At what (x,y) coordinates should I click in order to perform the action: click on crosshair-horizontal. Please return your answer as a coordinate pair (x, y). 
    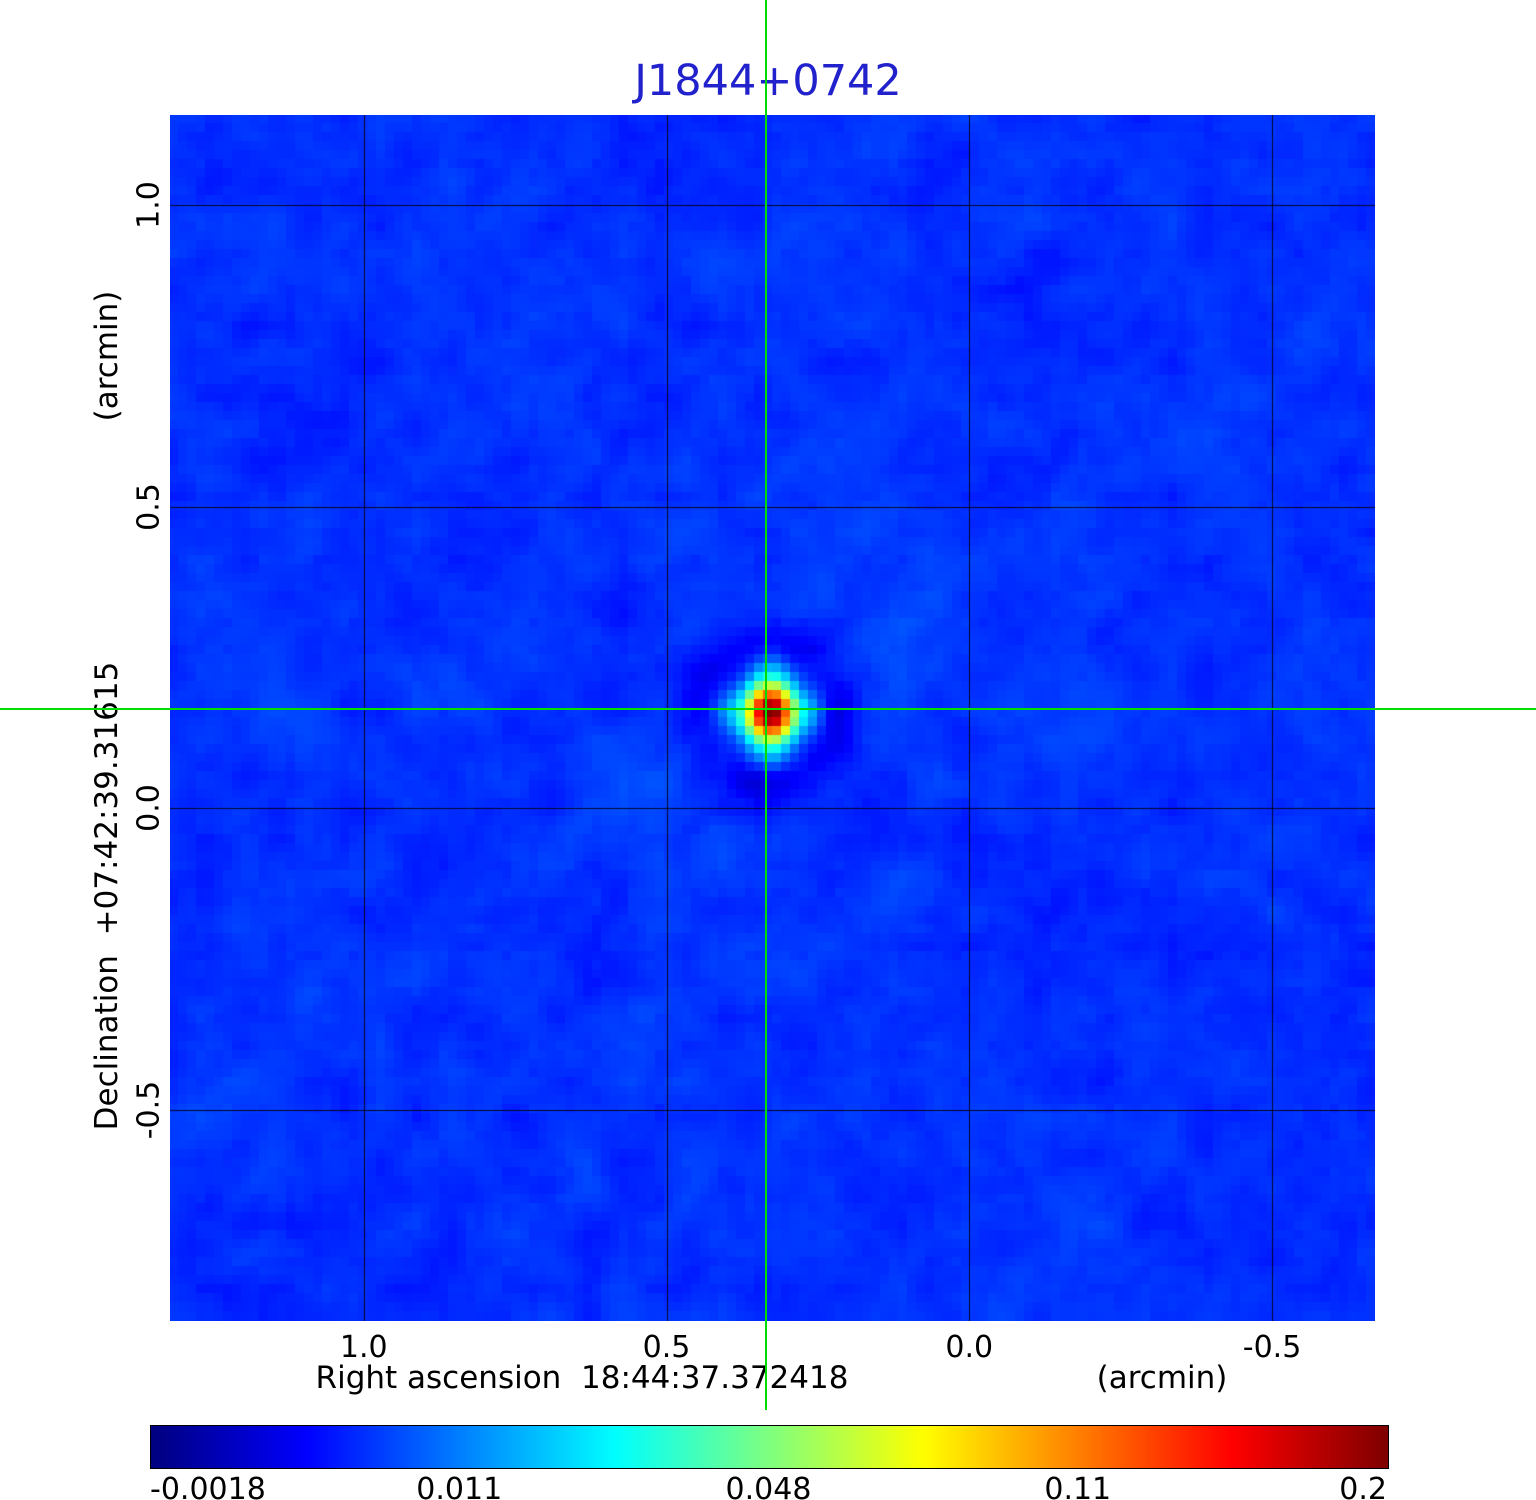
    Looking at the image, I should click on (768, 708).